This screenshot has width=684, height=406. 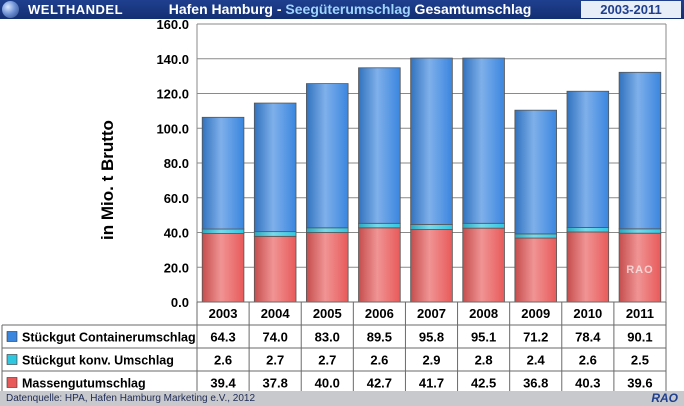 What do you see at coordinates (536, 360) in the screenshot?
I see `data-label: 2.4` at bounding box center [536, 360].